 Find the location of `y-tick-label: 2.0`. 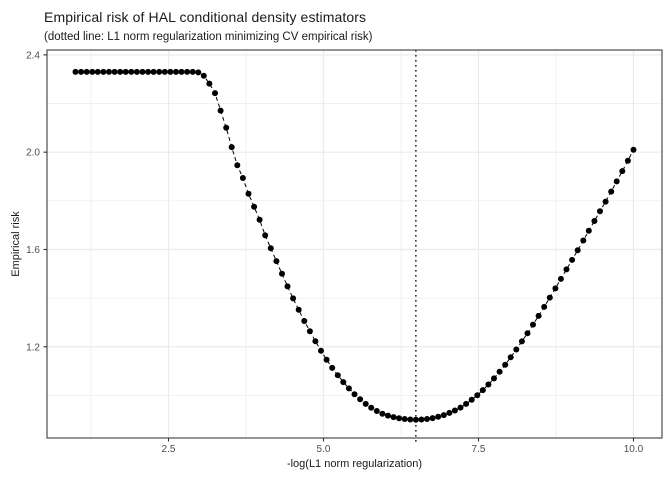

y-tick-label: 2.0 is located at coordinates (33, 153).